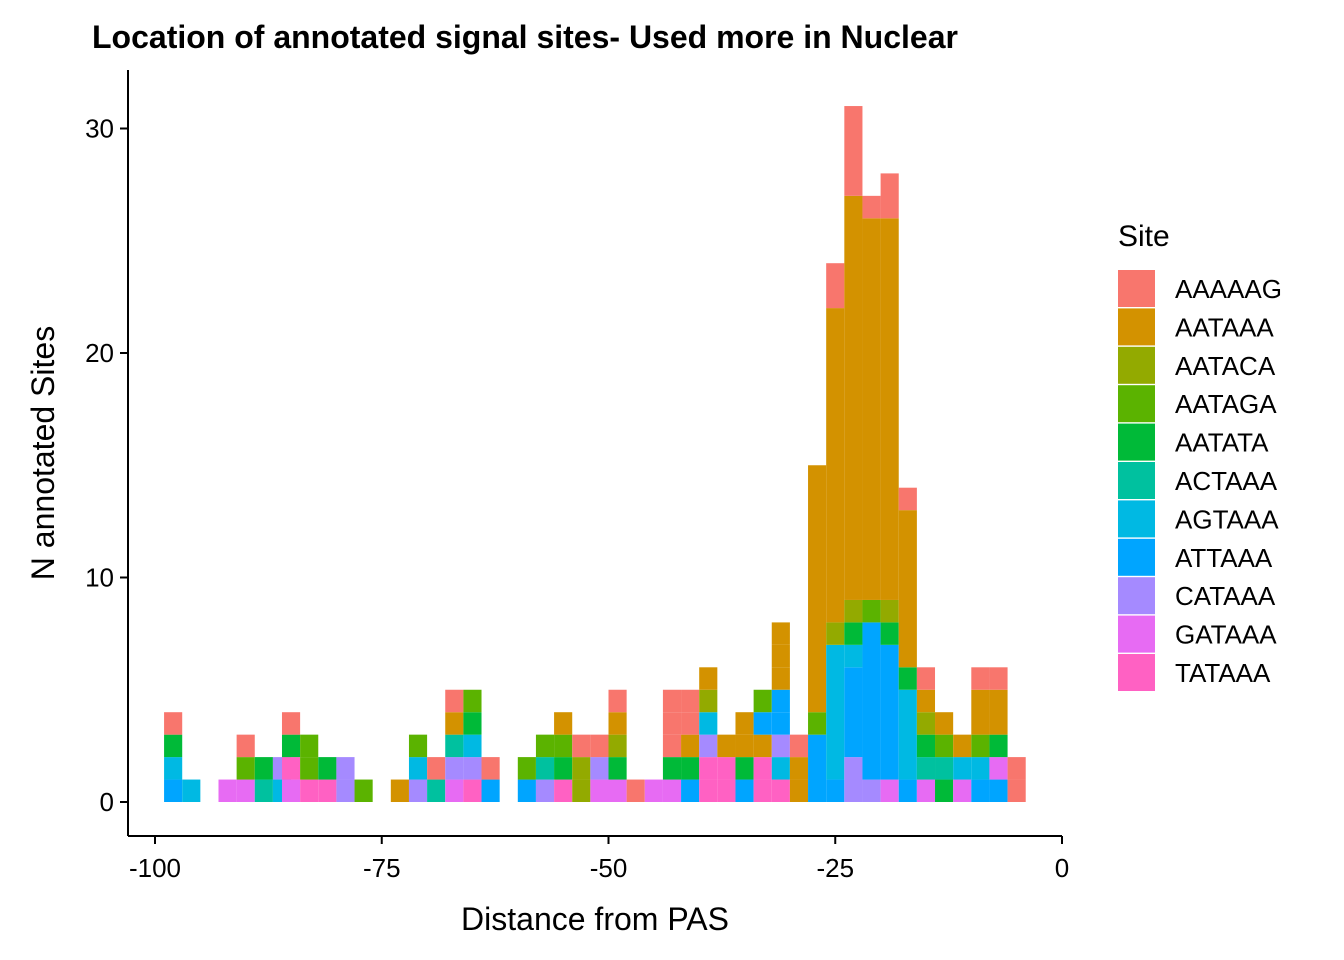  Describe the element at coordinates (1144, 236) in the screenshot. I see `legend-title: Site` at that location.